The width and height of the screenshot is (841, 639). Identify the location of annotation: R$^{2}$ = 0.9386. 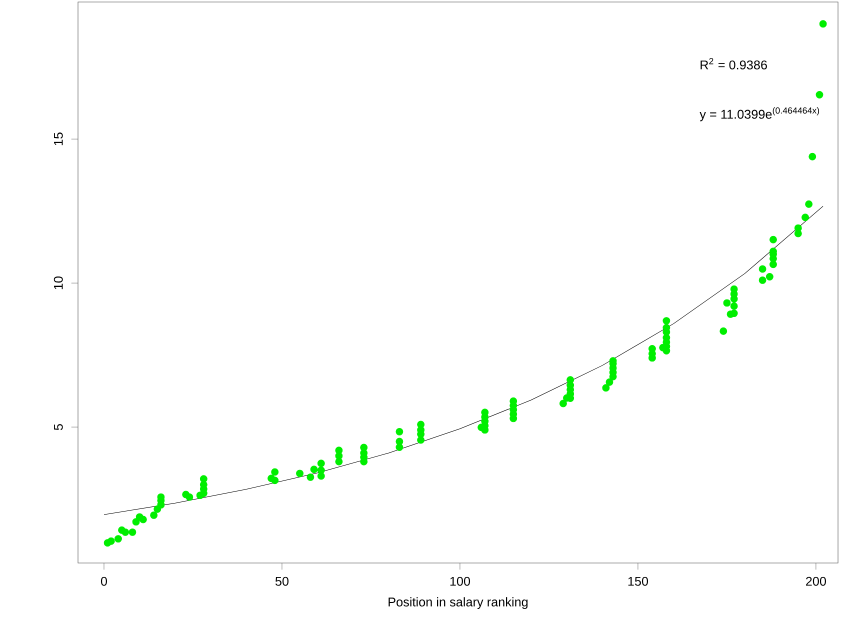
(733, 64).